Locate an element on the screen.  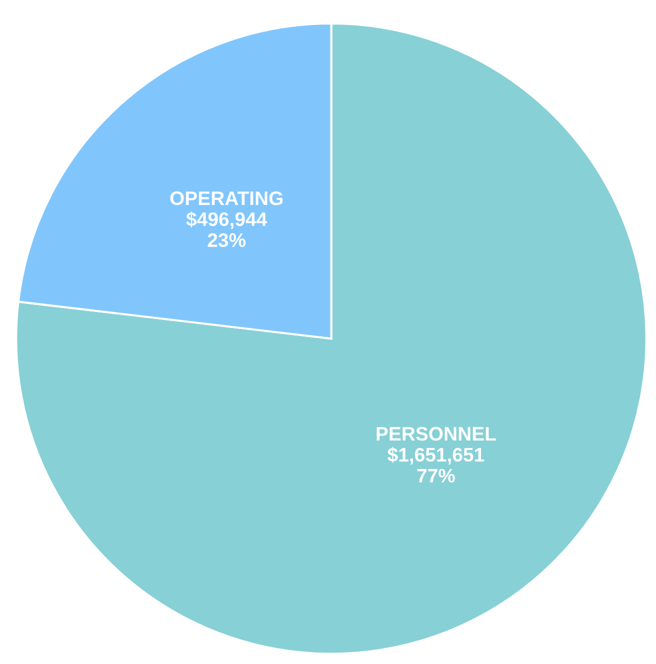
data-label: $1,651,651 77% is located at coordinates (436, 465).